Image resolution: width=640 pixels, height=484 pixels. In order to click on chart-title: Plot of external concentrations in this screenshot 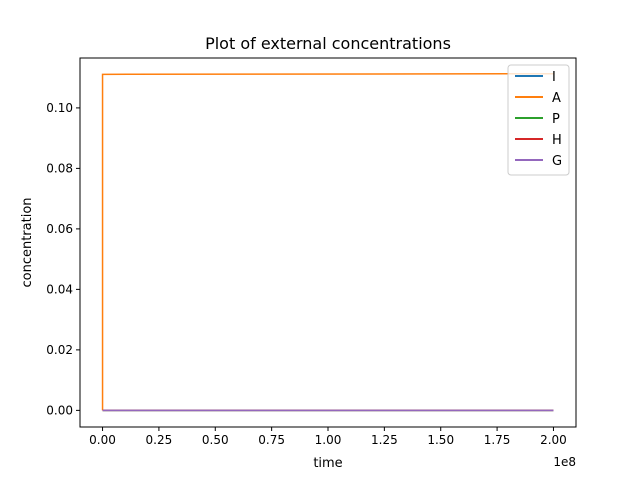, I will do `click(328, 43)`.